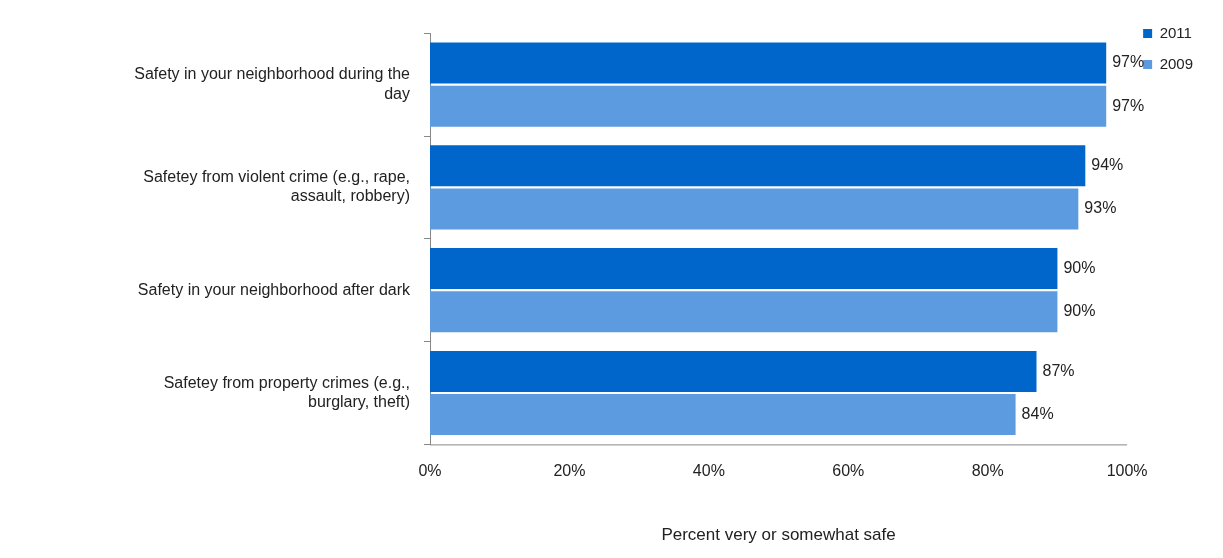 This screenshot has width=1223, height=558. Describe the element at coordinates (276, 186) in the screenshot. I see `y-tick-label: Safetey from violent crime (e.g., rape, assault, robbery)` at that location.